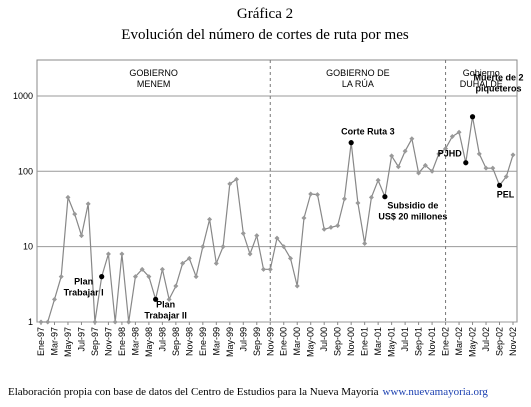  Describe the element at coordinates (358, 73) in the screenshot. I see `period-label: GOBIERNO DE` at that location.